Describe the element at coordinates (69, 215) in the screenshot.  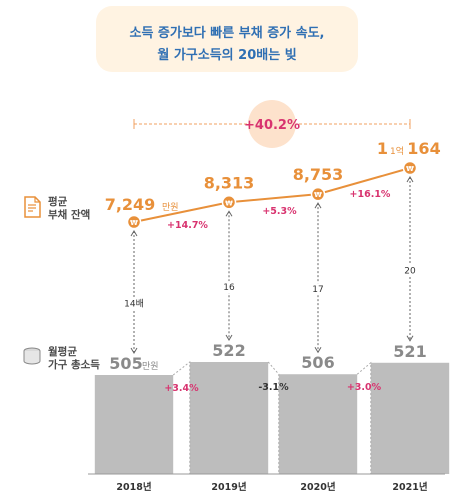
I see `debt-label-line2: 부채 잔액` at that location.